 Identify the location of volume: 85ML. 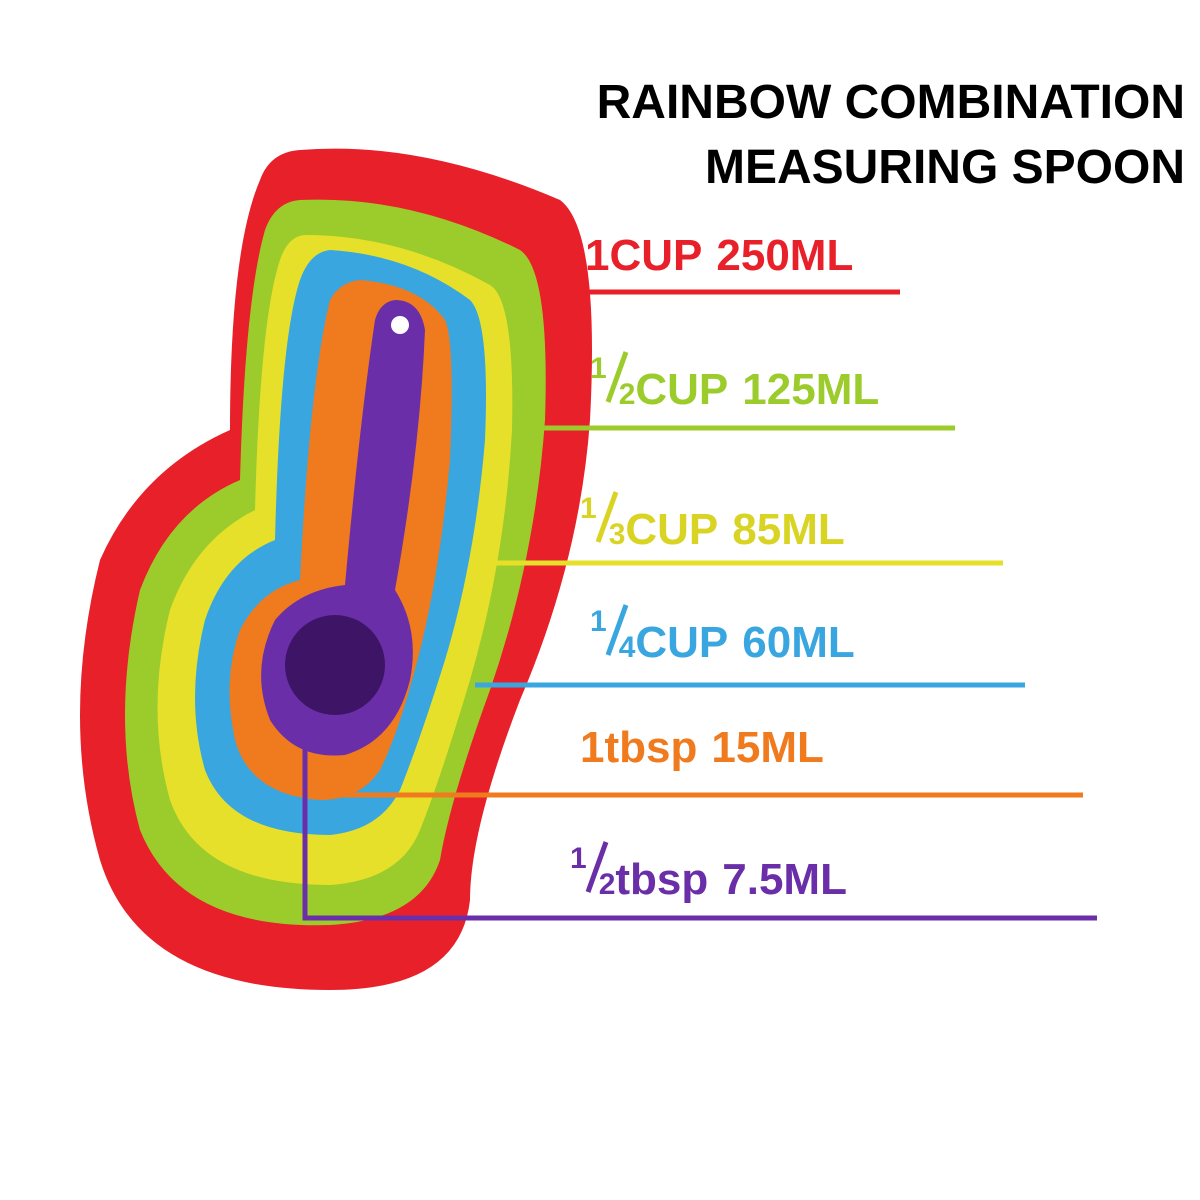
(788, 529).